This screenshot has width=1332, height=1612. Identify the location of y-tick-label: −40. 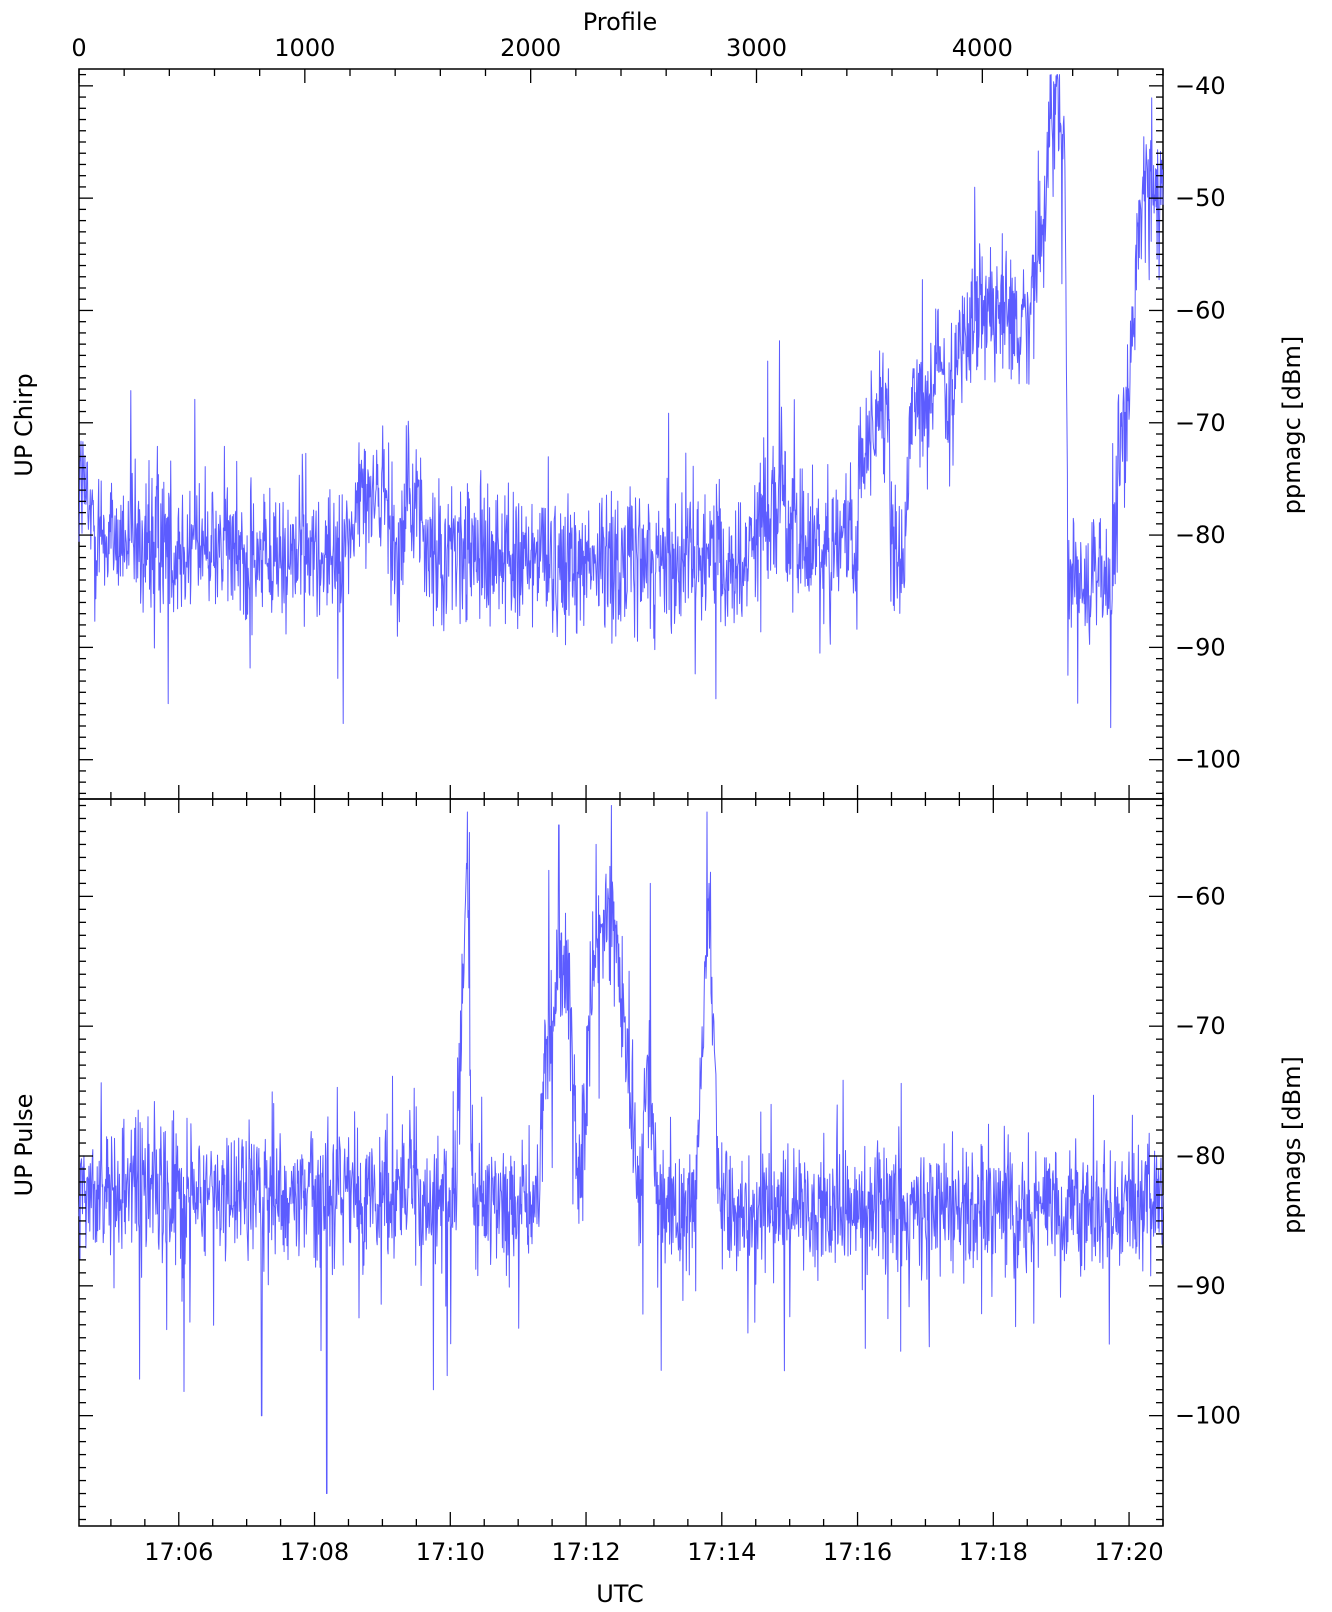
(1200, 86).